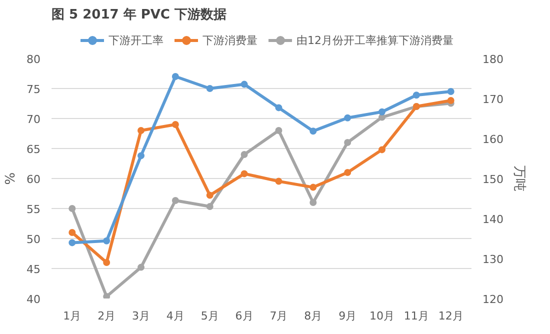 The width and height of the screenshot is (550, 334). Describe the element at coordinates (11, 178) in the screenshot. I see `y-axis-title: %` at that location.